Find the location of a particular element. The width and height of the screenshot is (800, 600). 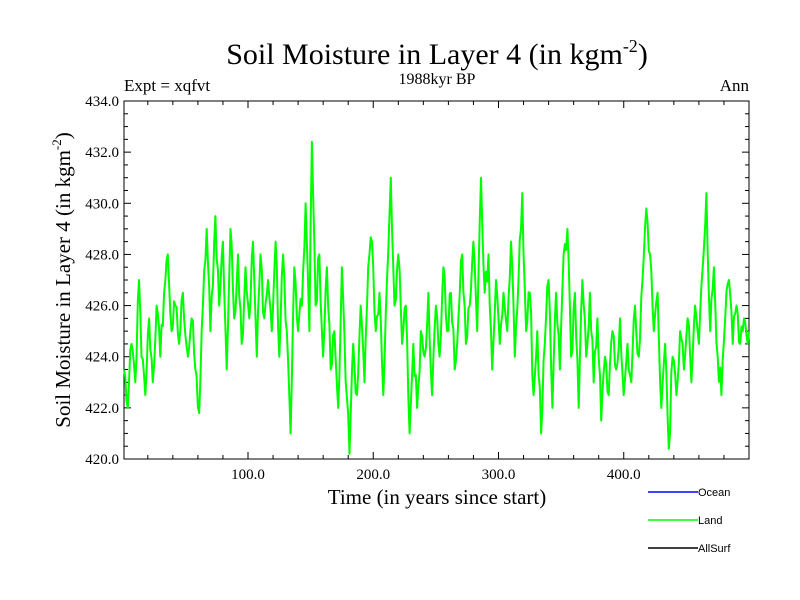

x-tick-label: 200.0 is located at coordinates (373, 475).